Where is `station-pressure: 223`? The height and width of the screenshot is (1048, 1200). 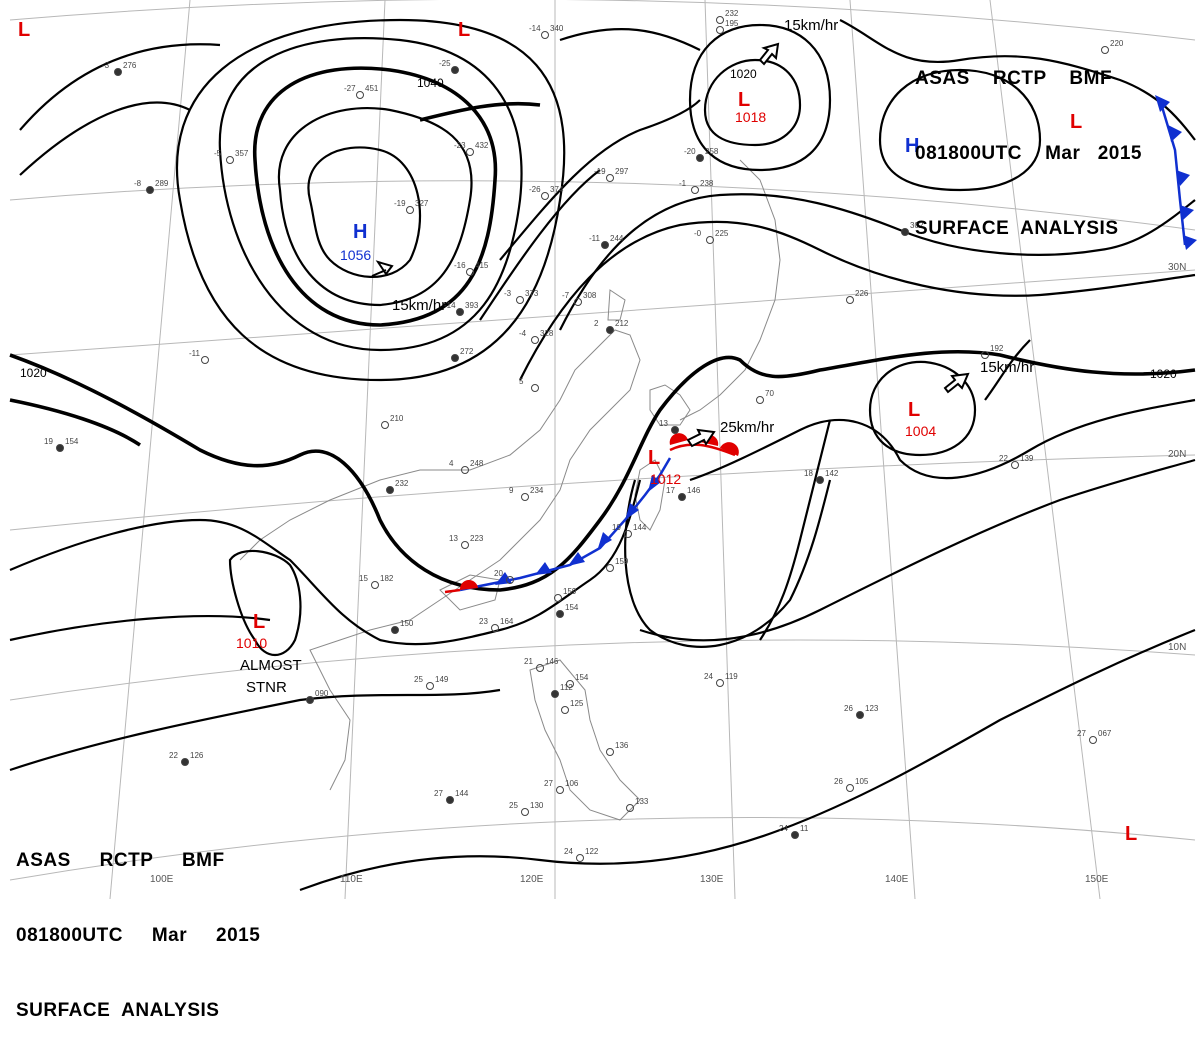 station-pressure: 223 is located at coordinates (477, 538).